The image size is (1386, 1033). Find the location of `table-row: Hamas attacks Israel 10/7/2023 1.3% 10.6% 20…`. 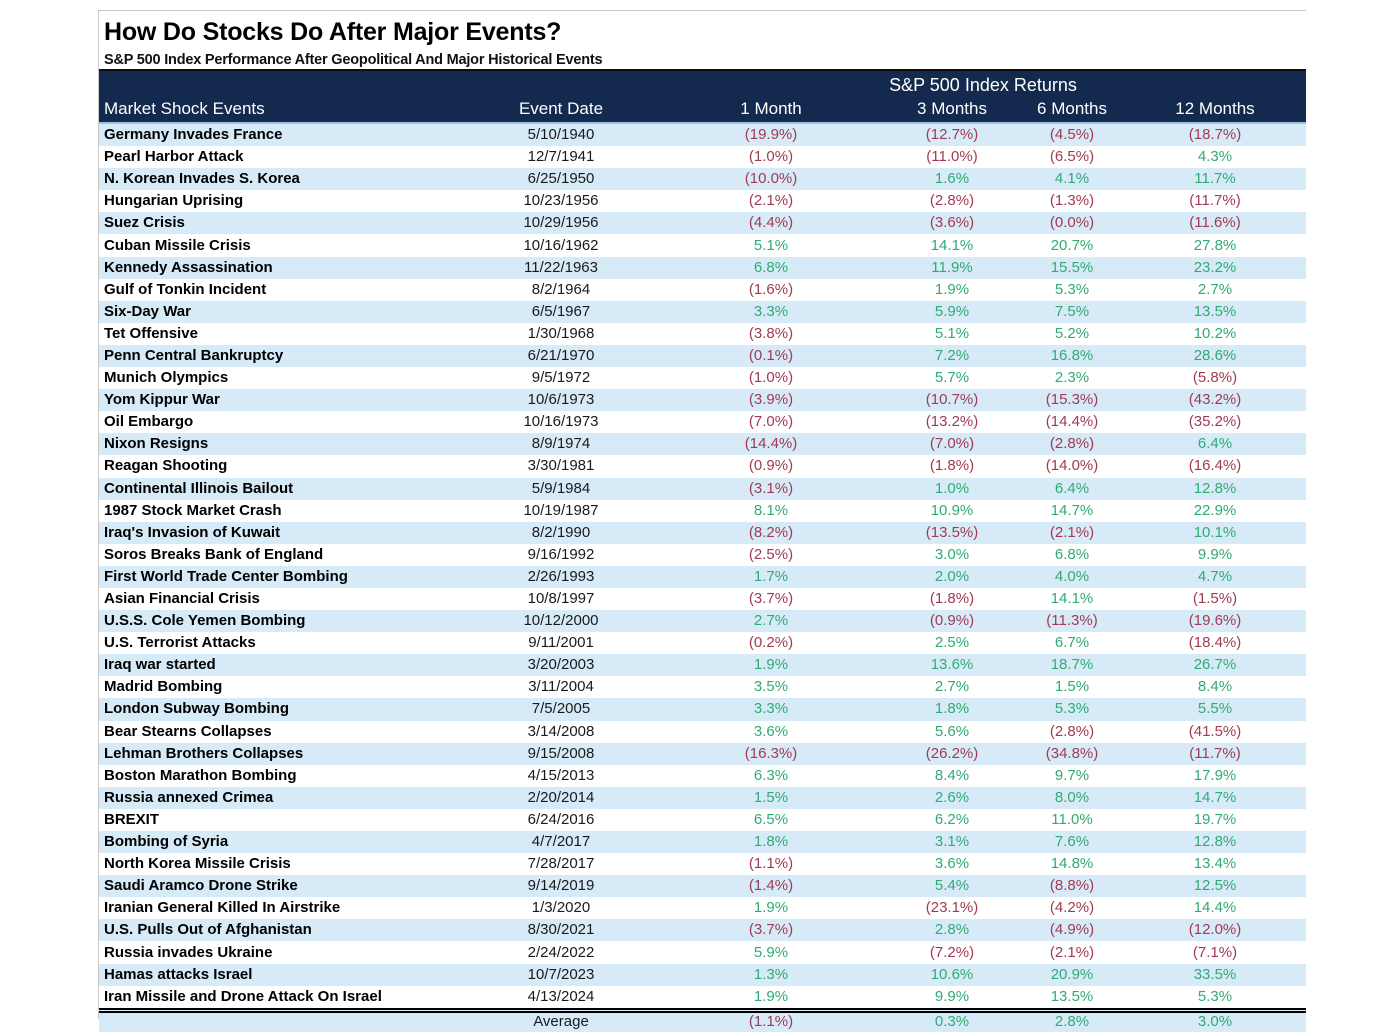

table-row: Hamas attacks Israel 10/7/2023 1.3% 10.6% 20… is located at coordinates (702, 974).